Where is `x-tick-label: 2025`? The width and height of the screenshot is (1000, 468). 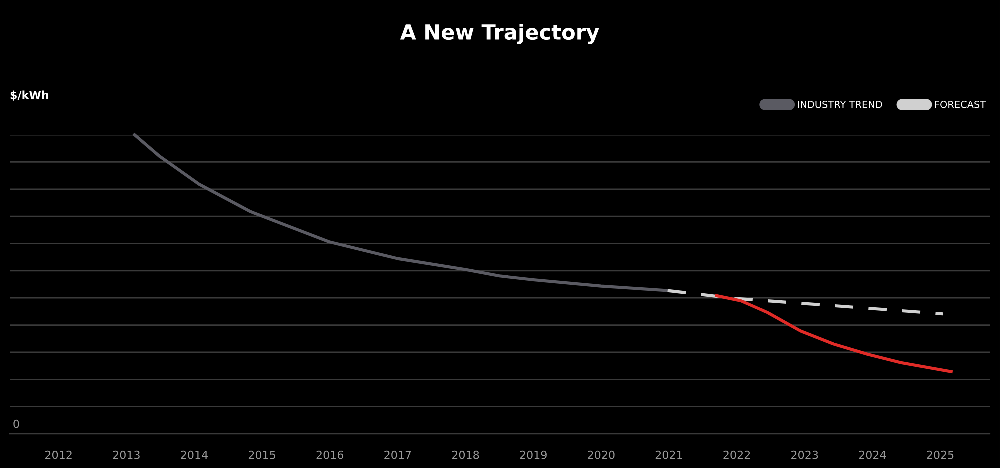
x-tick-label: 2025 is located at coordinates (940, 455).